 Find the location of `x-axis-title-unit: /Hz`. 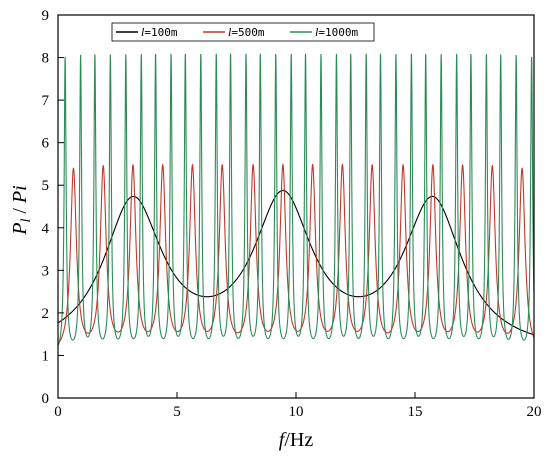

x-axis-title-unit: /Hz is located at coordinates (298, 440).